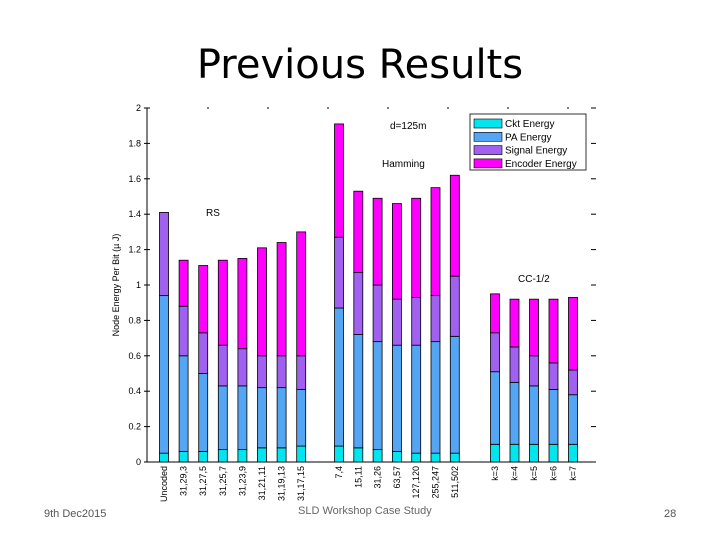 The image size is (720, 540). Describe the element at coordinates (134, 250) in the screenshot. I see `y-tick-label: 1.2` at that location.